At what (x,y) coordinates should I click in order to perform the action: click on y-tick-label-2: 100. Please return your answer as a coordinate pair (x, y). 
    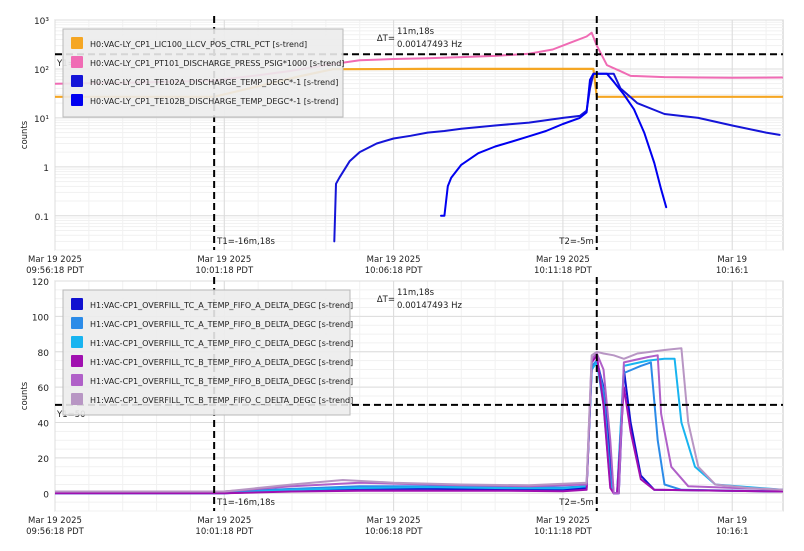
    Looking at the image, I should click on (40, 318).